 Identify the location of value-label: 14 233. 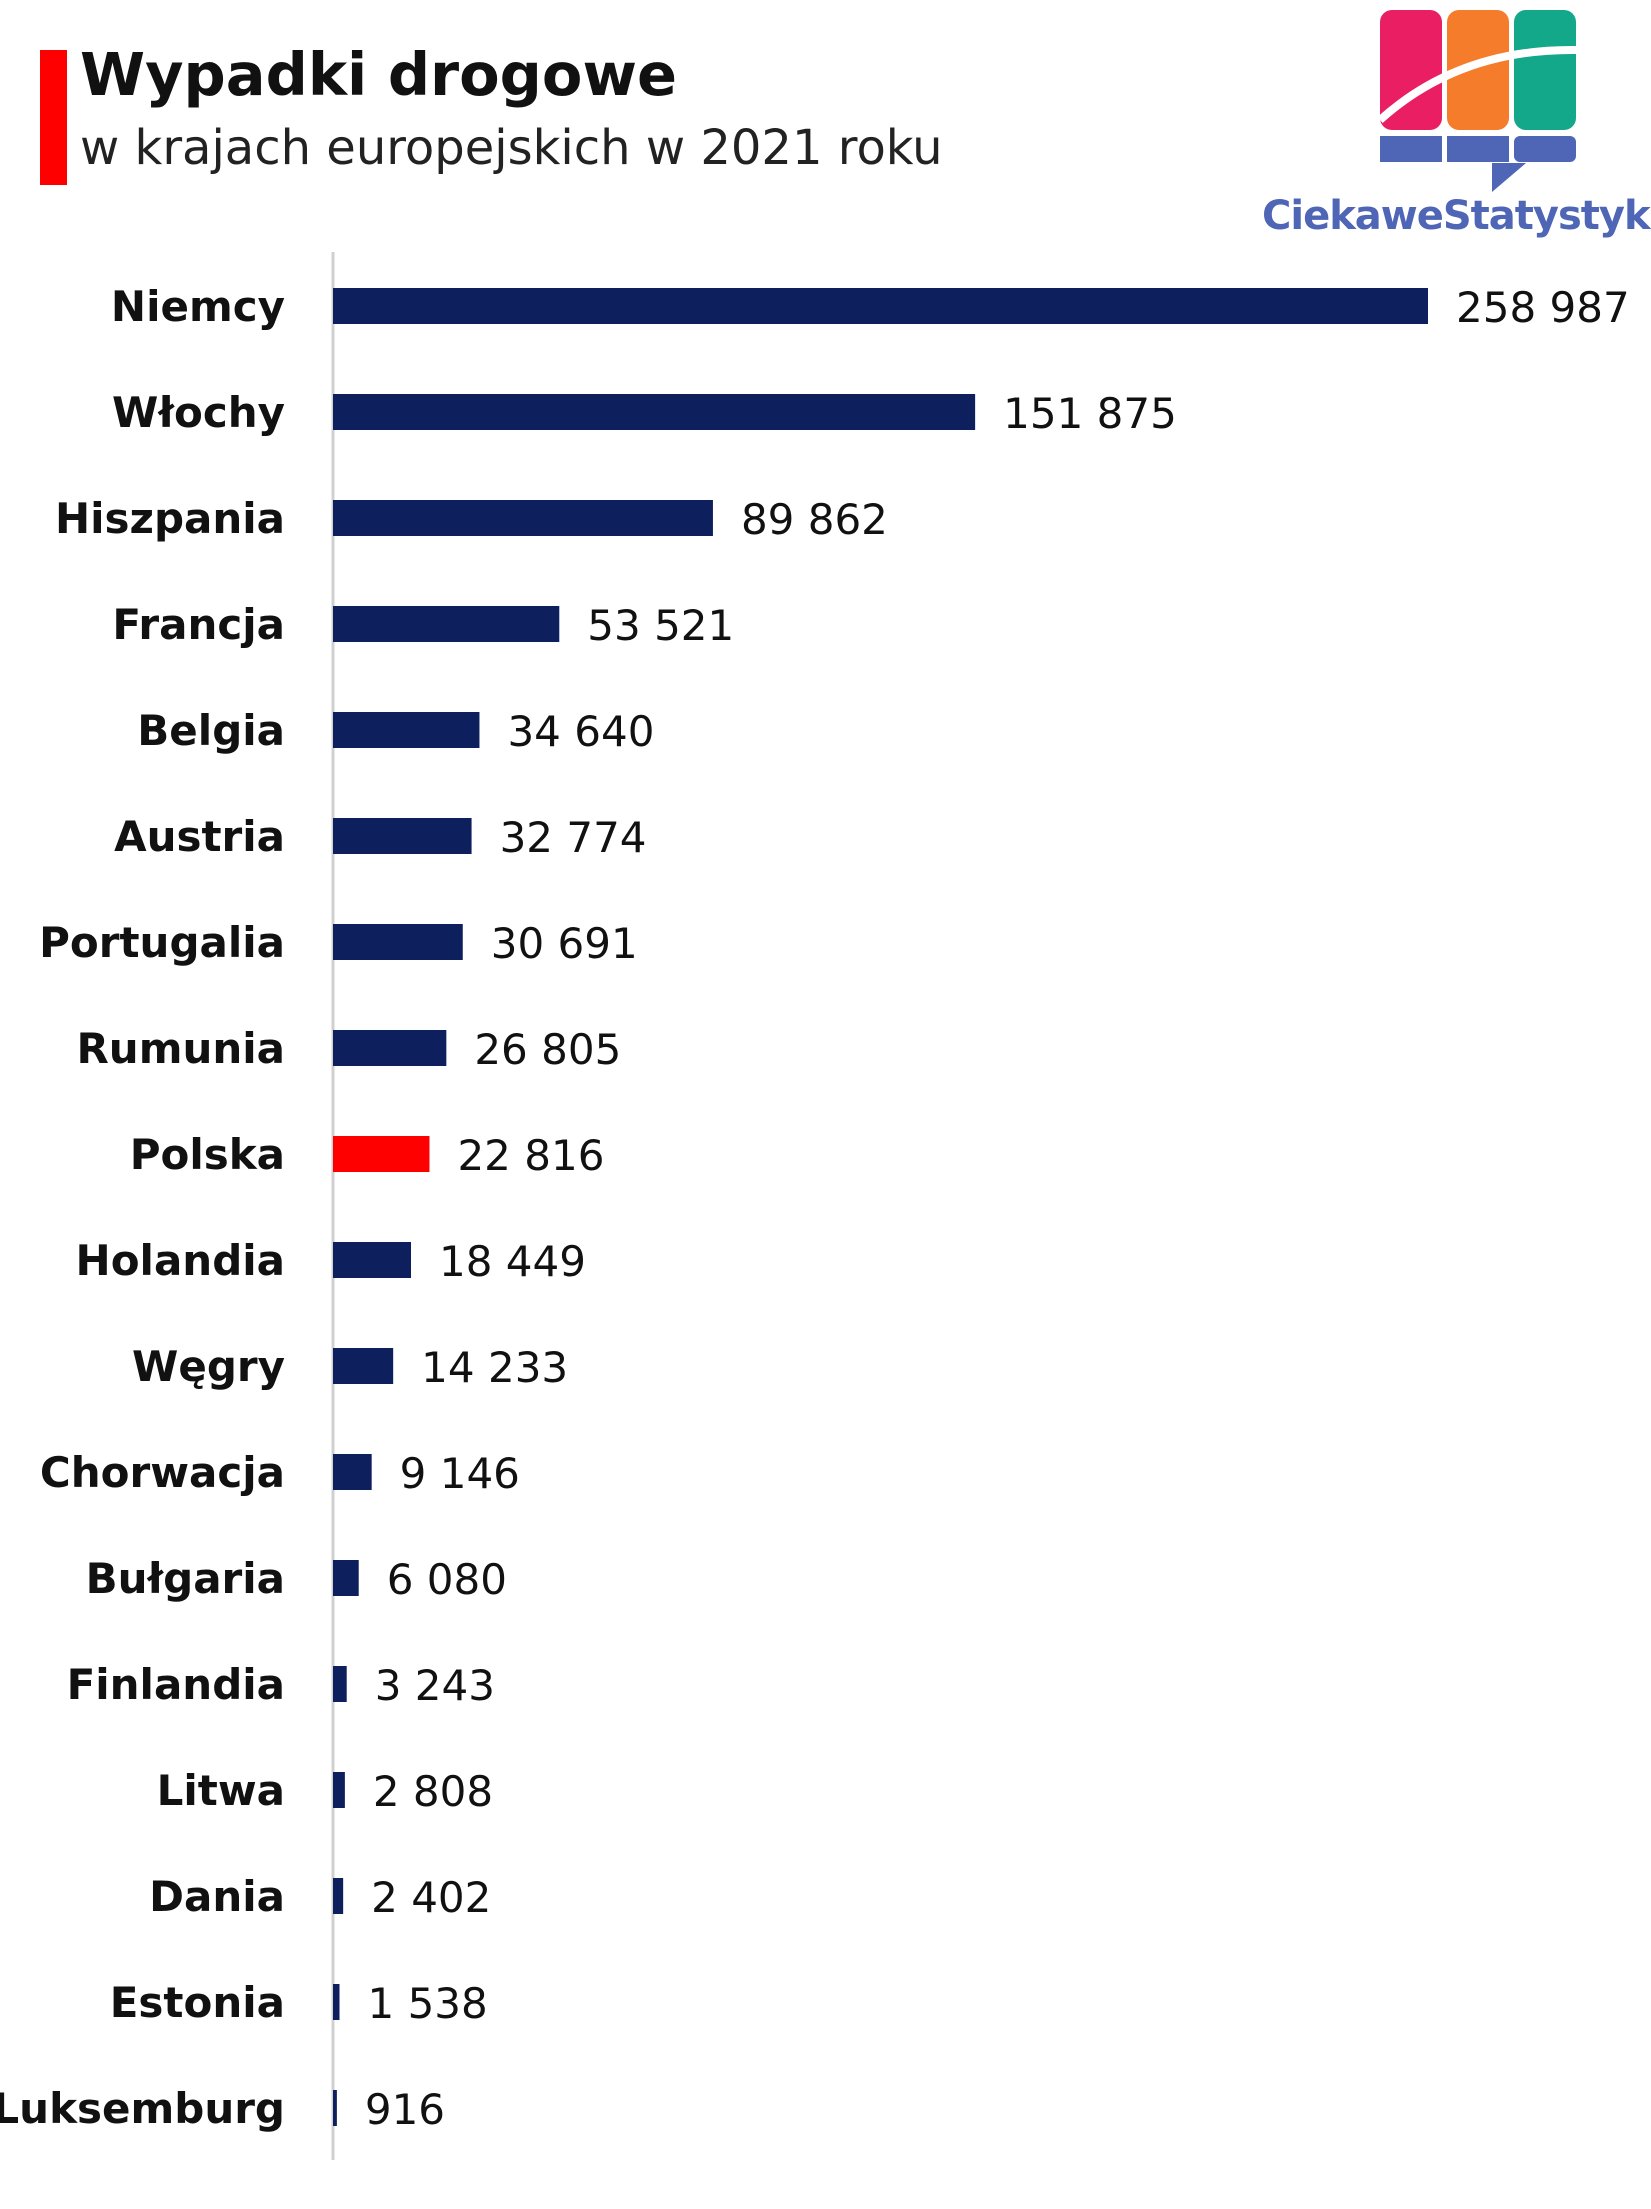
(494, 1367).